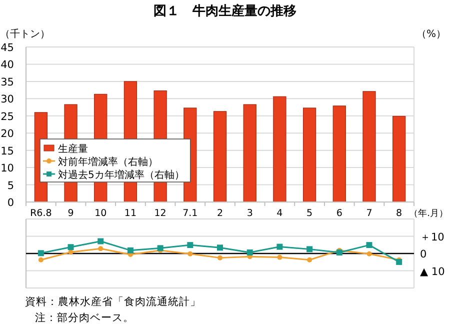 The image size is (450, 324). I want to click on y-tick-label: 20, so click(7, 134).